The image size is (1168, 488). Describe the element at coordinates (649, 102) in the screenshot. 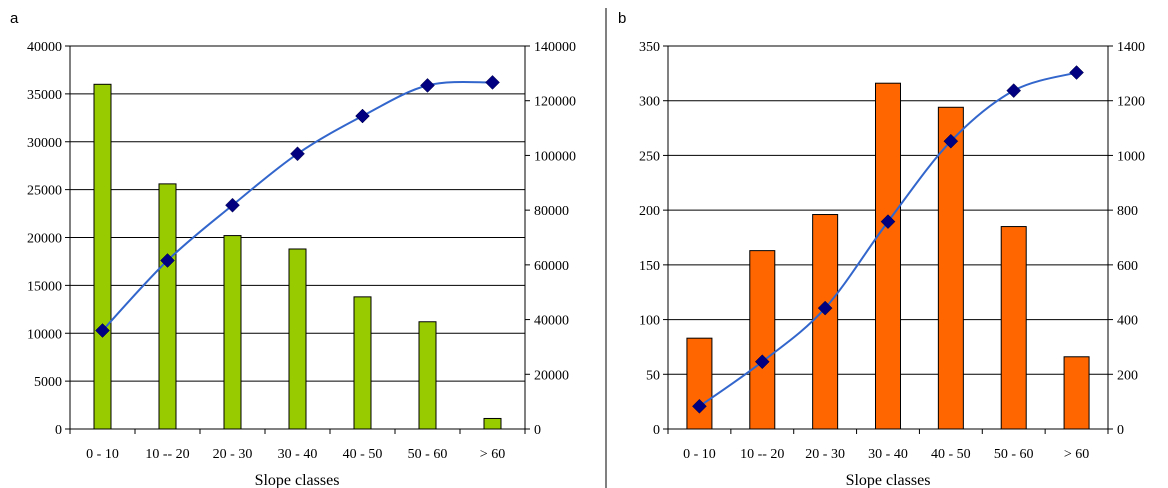

I see `left-tick-label: 300` at that location.